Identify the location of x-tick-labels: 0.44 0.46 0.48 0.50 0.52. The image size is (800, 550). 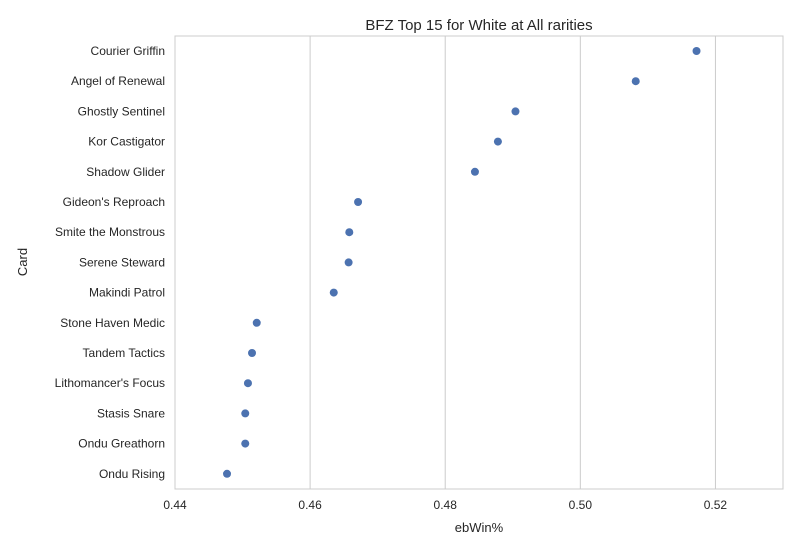
(445, 505).